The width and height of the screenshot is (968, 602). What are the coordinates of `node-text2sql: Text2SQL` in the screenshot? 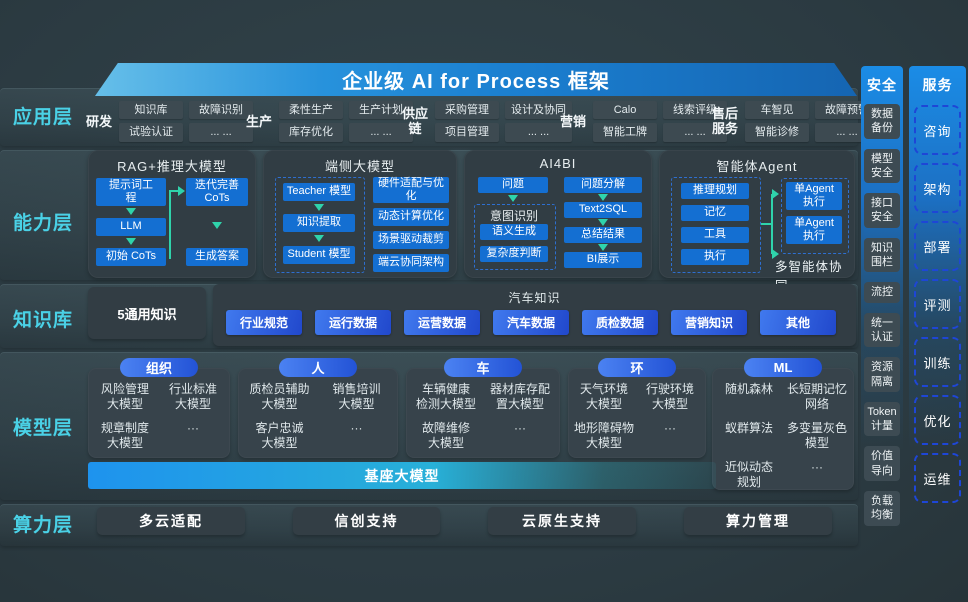 It's located at (603, 210).